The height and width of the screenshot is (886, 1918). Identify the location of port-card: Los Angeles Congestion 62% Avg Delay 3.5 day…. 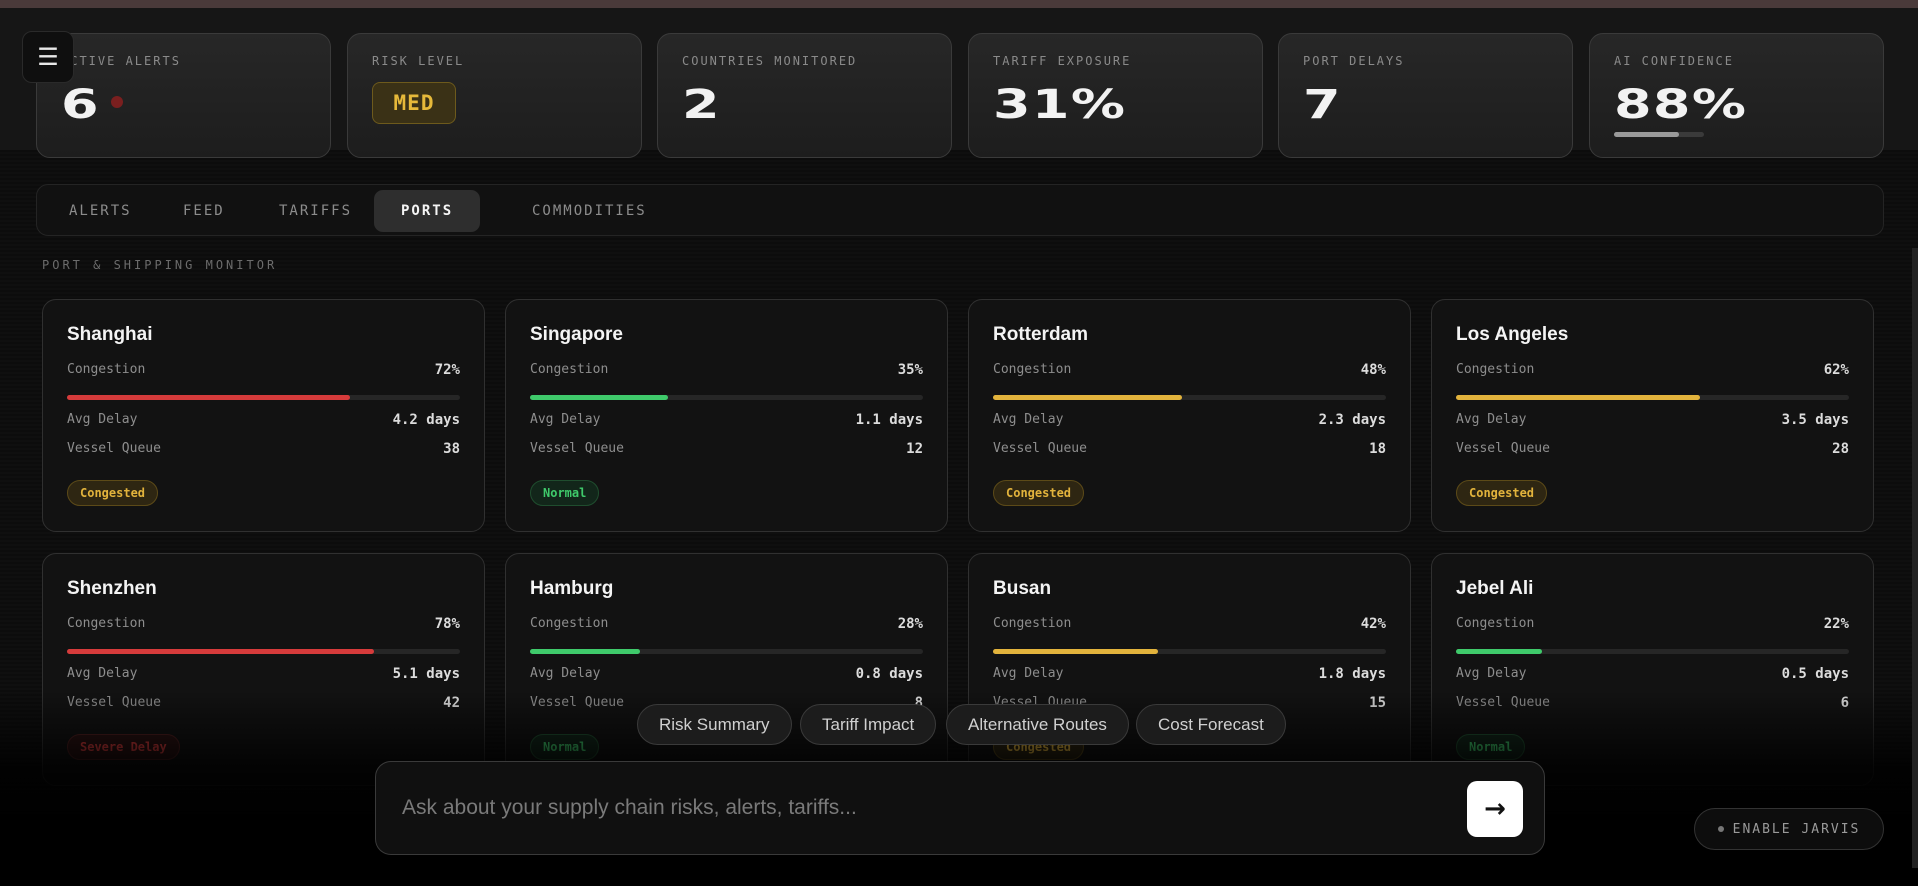
(1652, 415).